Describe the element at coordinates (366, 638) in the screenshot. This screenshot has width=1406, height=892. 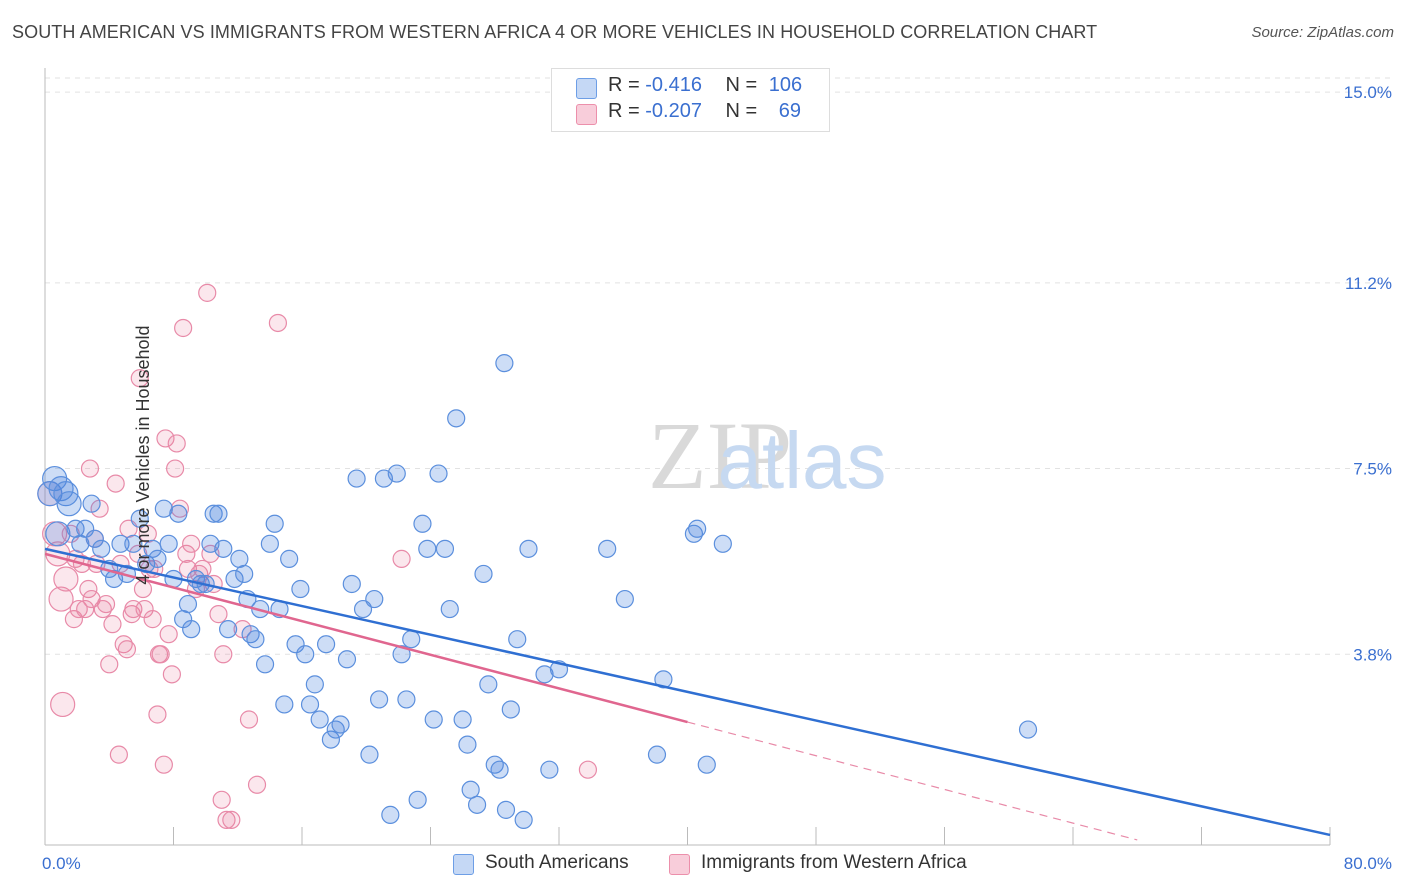
I see `trendline-western-africa` at that location.